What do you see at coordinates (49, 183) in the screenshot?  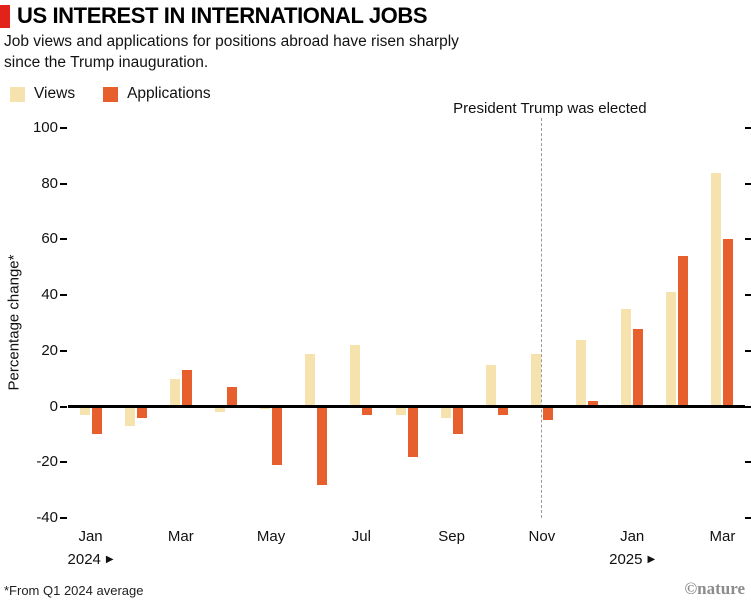 I see `y-tick-label: 80` at bounding box center [49, 183].